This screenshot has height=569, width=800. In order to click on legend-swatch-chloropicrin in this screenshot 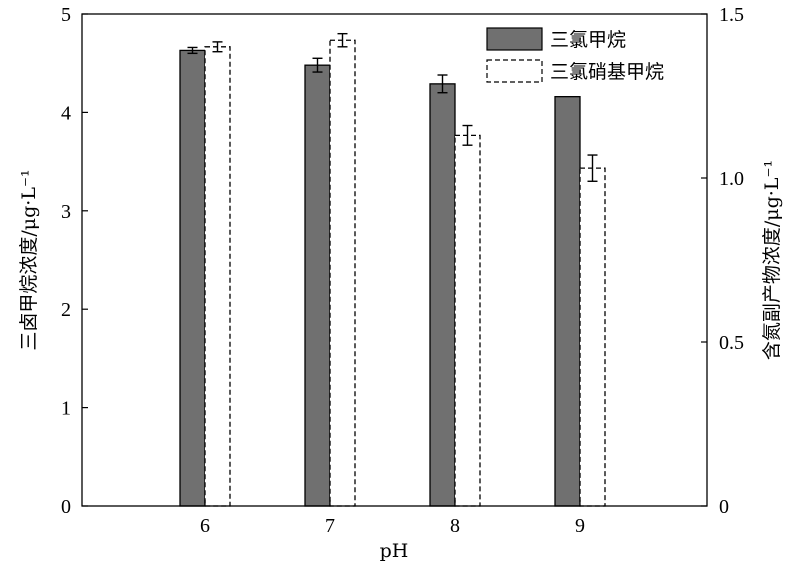, I will do `click(514, 71)`.